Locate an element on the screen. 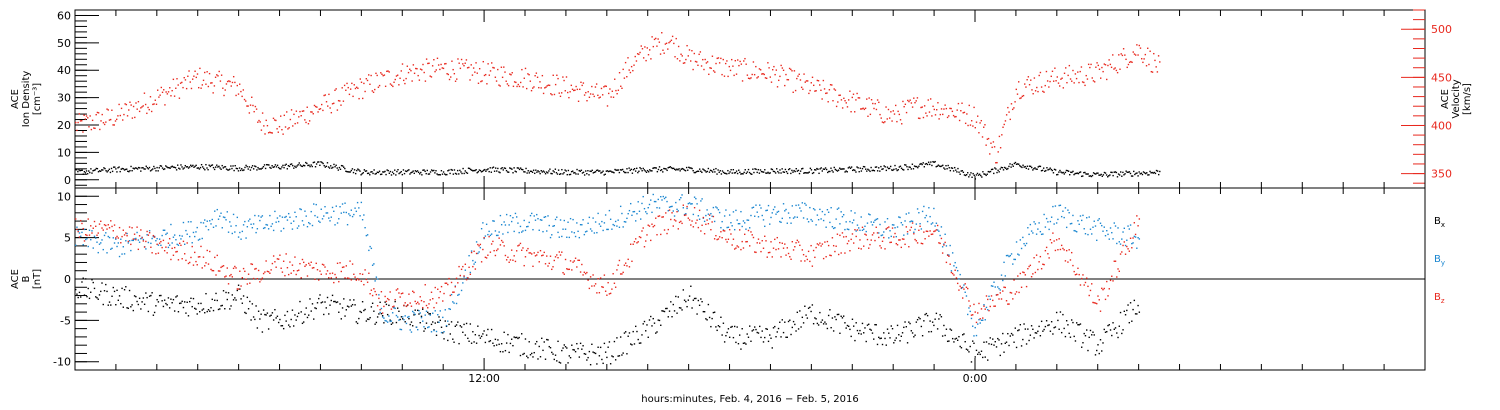 This screenshot has height=410, width=1500. legend-entry-Bx: Bx is located at coordinates (1439, 222).